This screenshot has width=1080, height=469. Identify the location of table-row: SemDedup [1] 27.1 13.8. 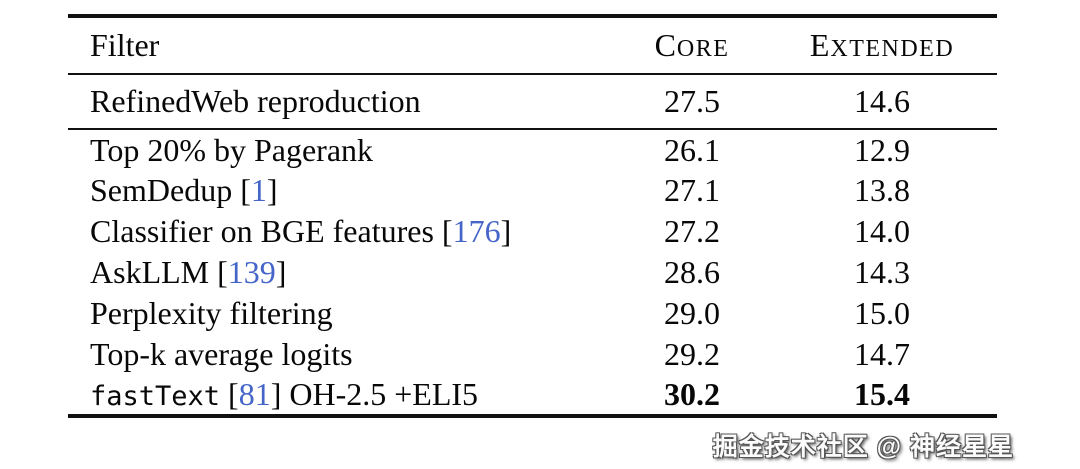
(532, 190).